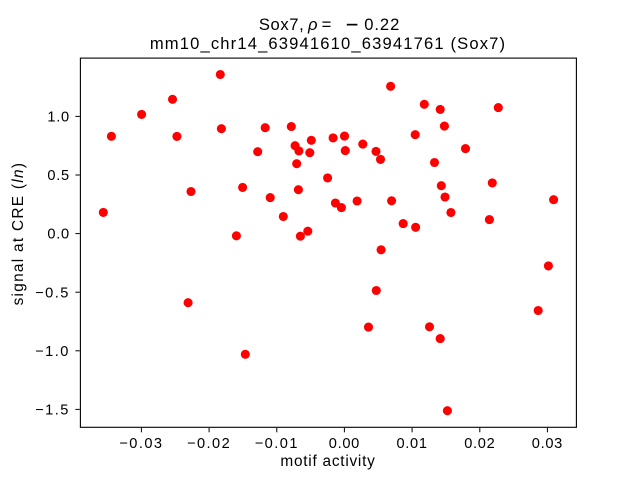  I want to click on svg-text: Sox7,, so click(281, 24).